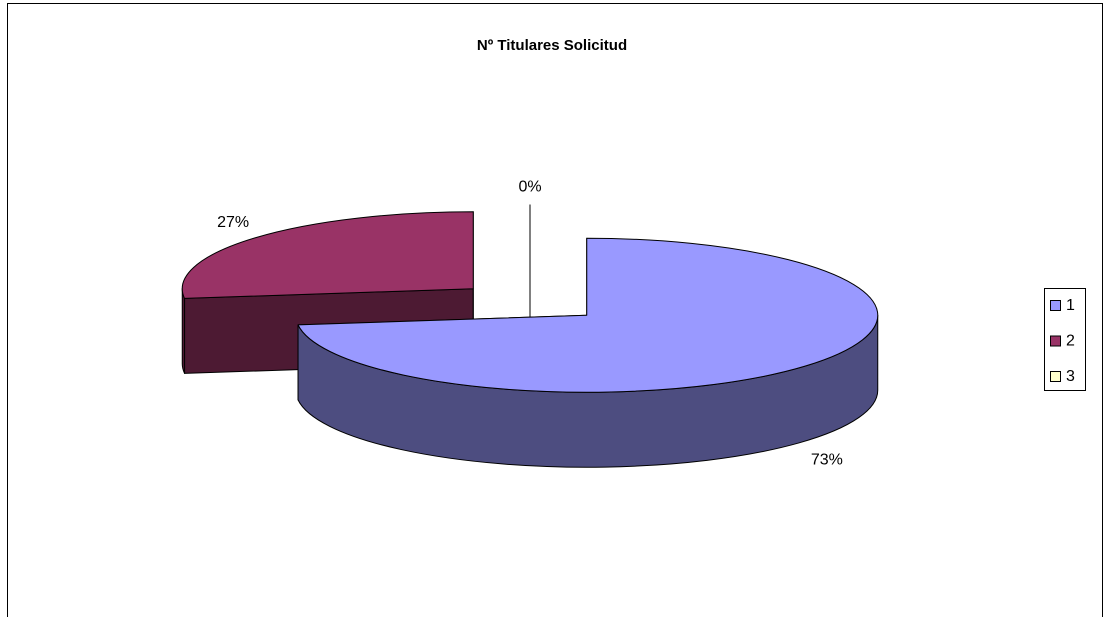 The height and width of the screenshot is (617, 1104). What do you see at coordinates (827, 459) in the screenshot?
I see `data-label: 73%` at bounding box center [827, 459].